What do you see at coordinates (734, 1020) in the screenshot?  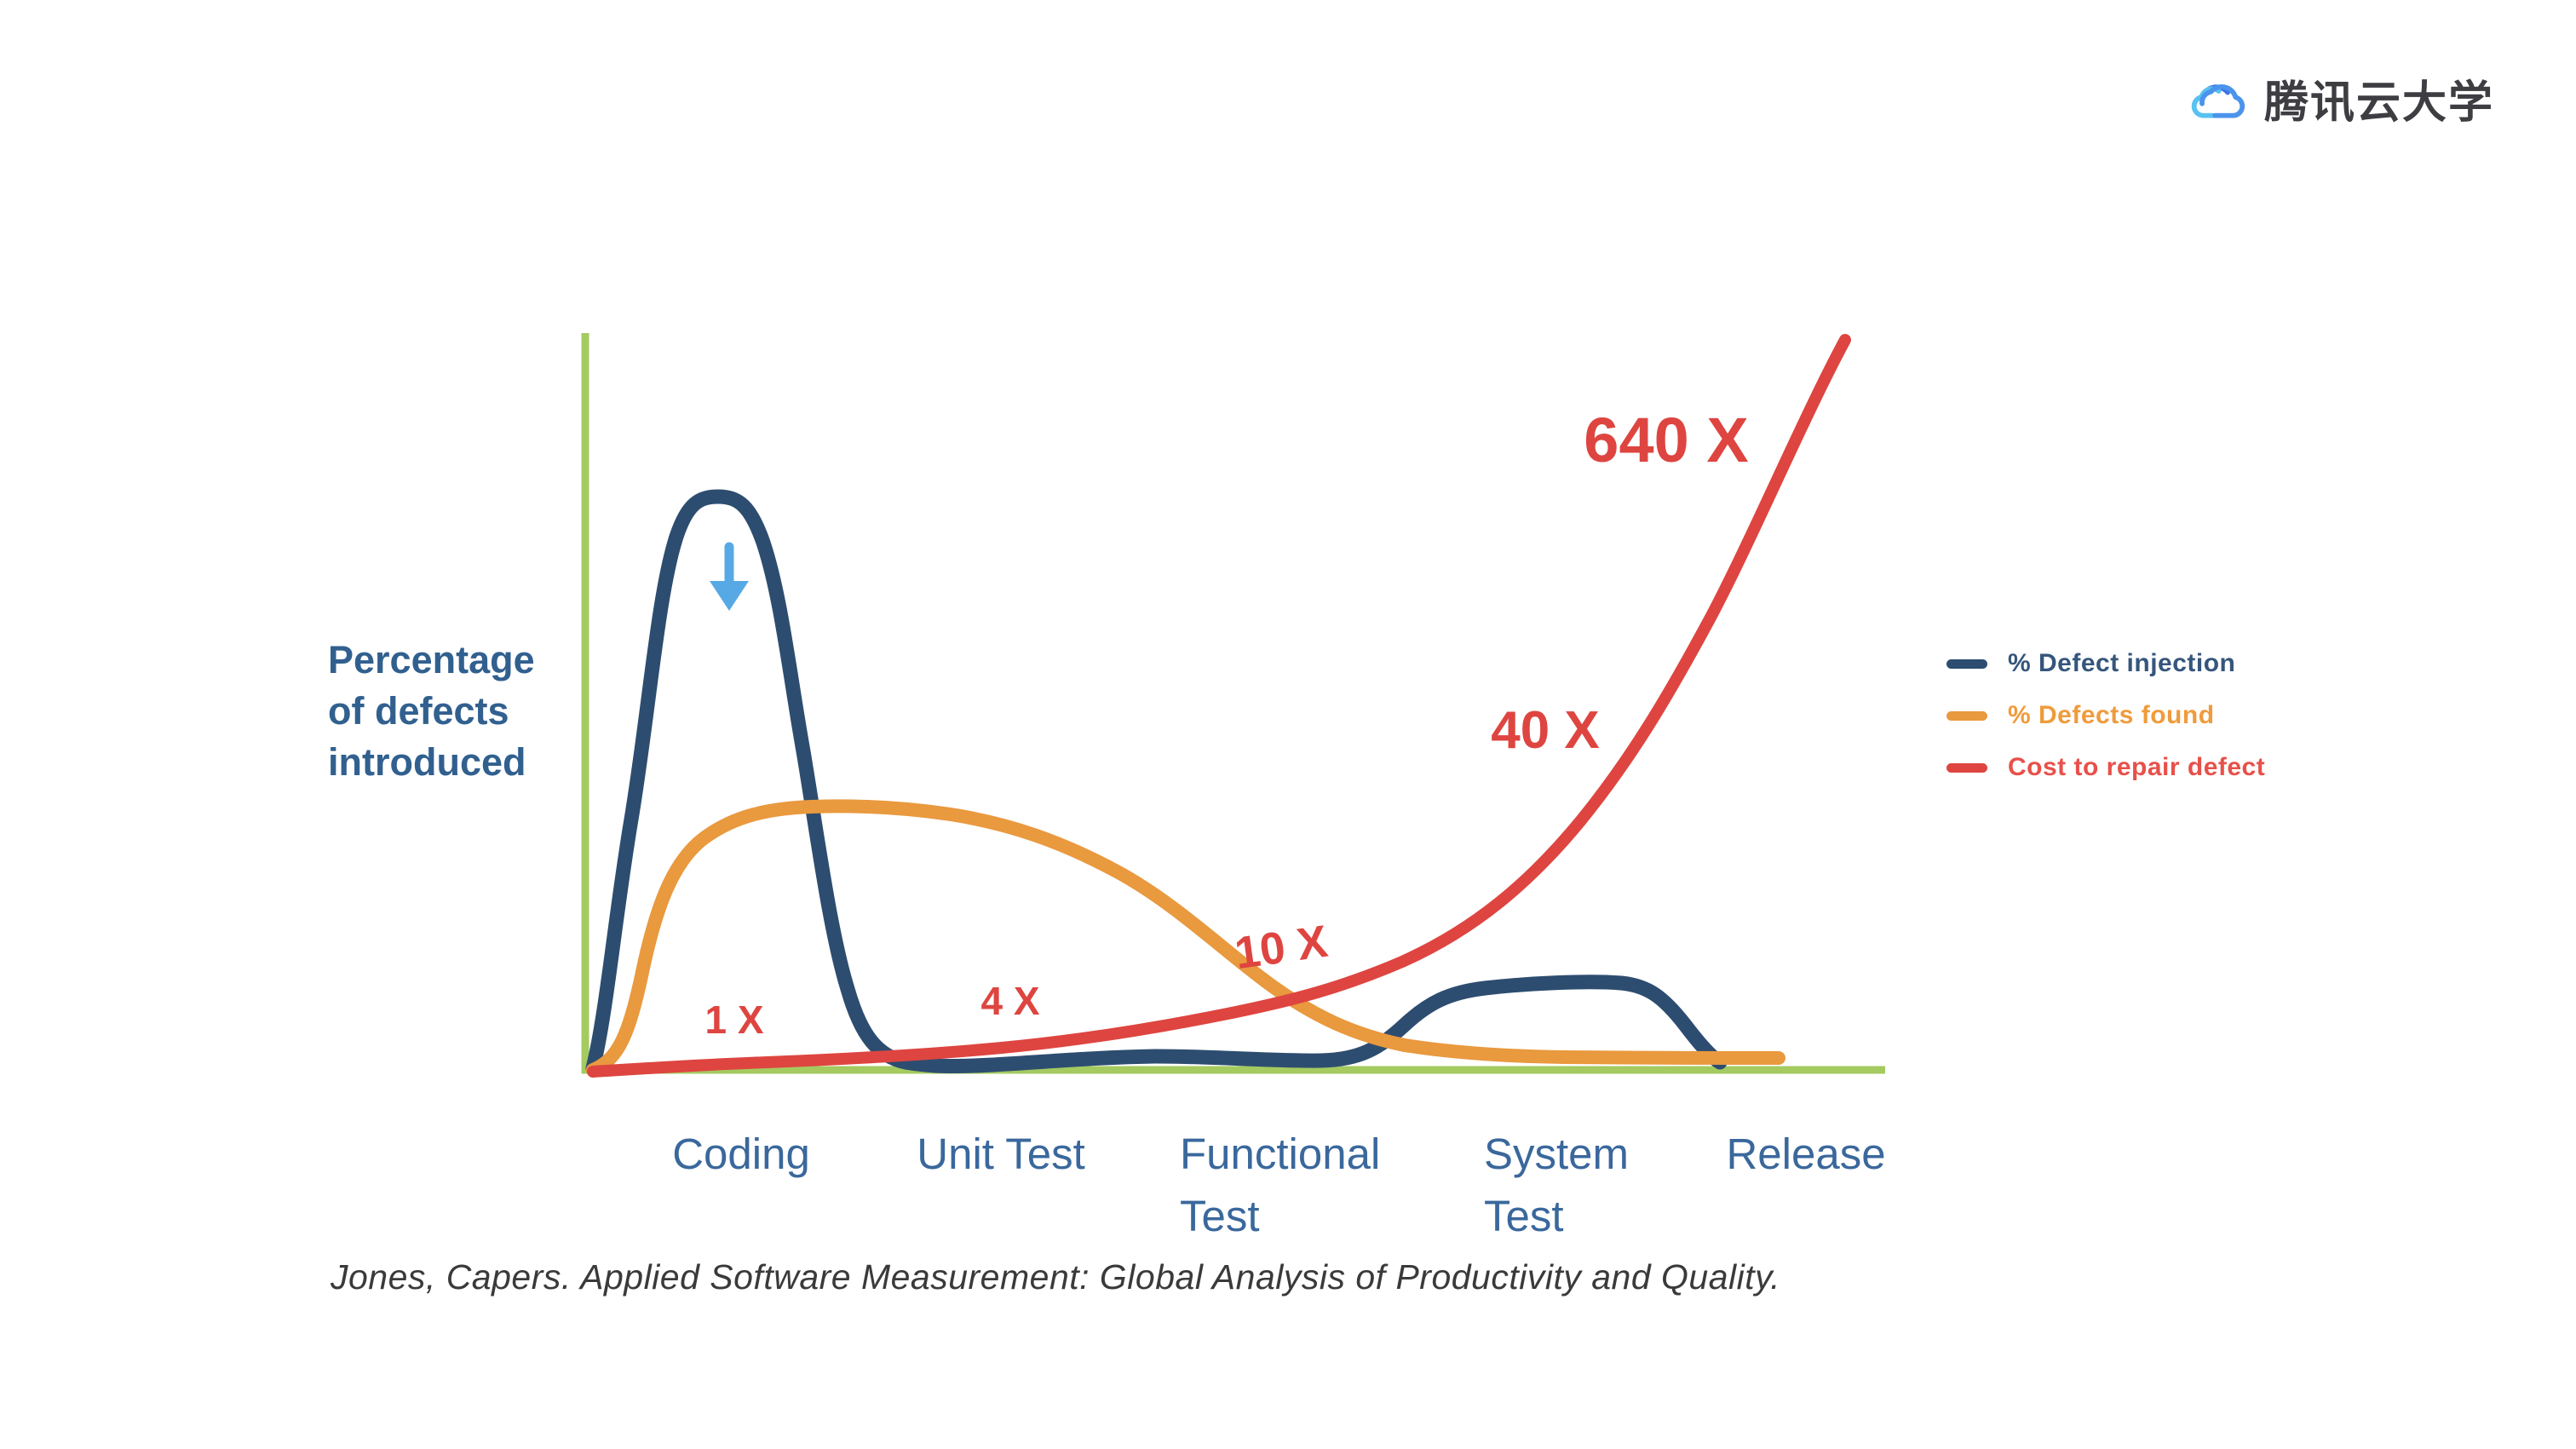 I see `annotation-1x: 1 X` at bounding box center [734, 1020].